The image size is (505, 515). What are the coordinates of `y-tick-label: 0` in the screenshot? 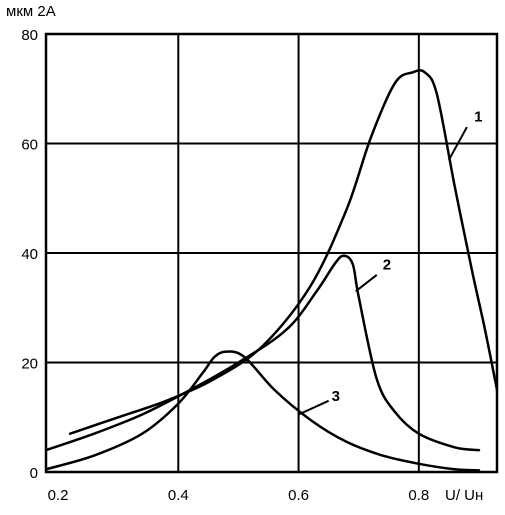 It's located at (34, 473).